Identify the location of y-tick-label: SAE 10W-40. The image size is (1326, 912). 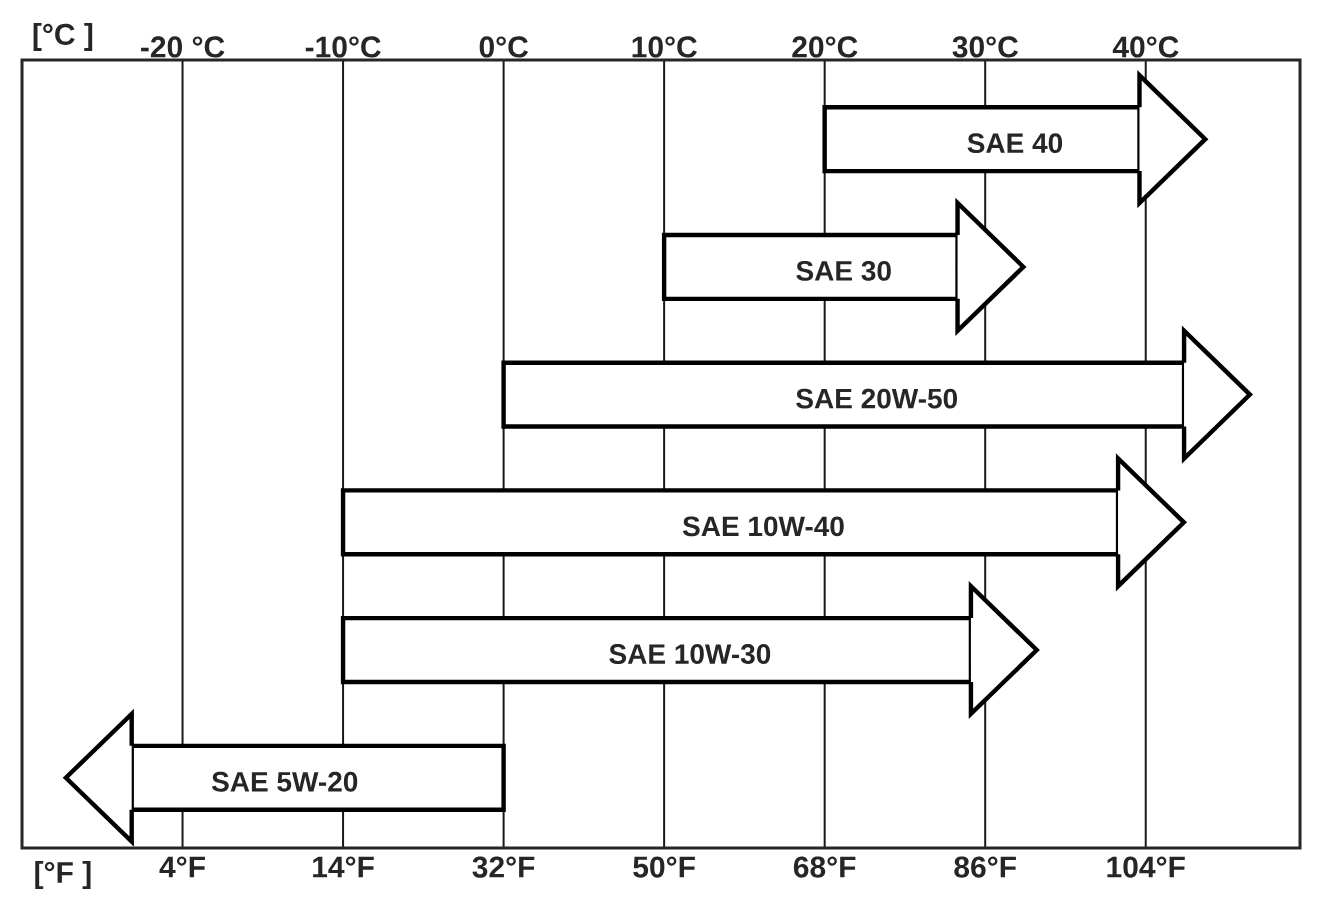
(763, 526).